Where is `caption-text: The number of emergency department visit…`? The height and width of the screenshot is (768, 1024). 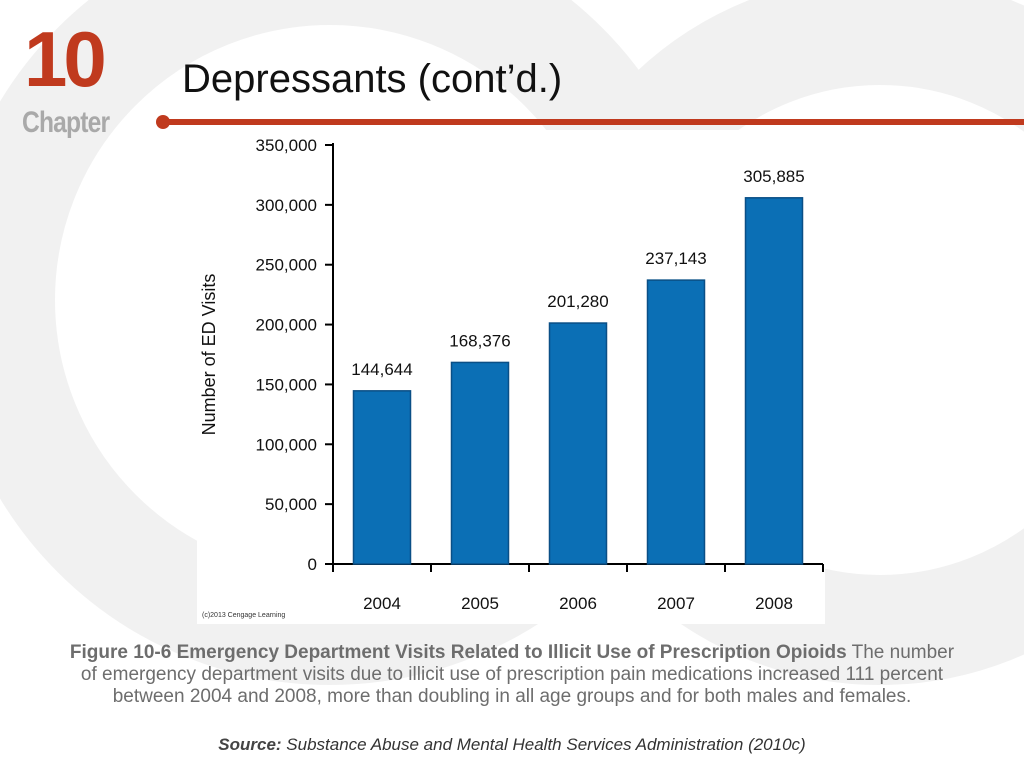
caption-text: The number of emergency department visit… is located at coordinates (517, 674).